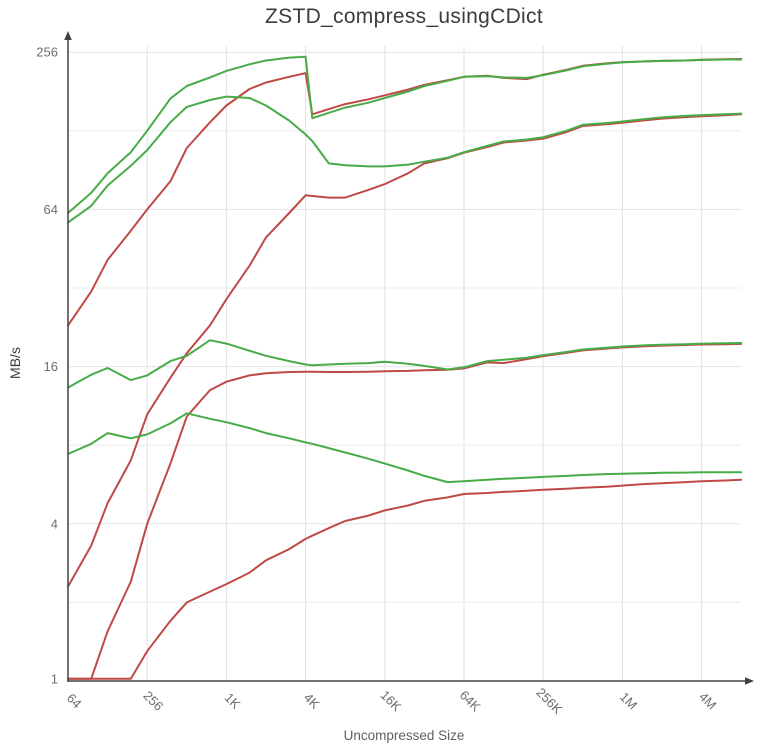 The height and width of the screenshot is (753, 759). I want to click on x-tick-label: 1K, so click(233, 701).